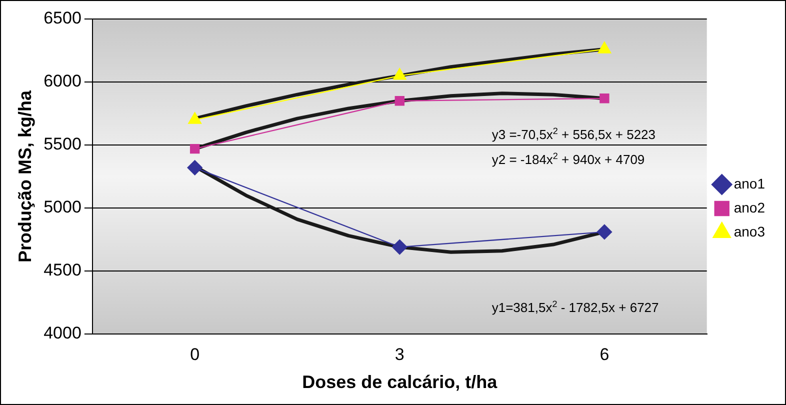 The height and width of the screenshot is (405, 786). I want to click on y-tick-label: 6000, so click(63, 81).